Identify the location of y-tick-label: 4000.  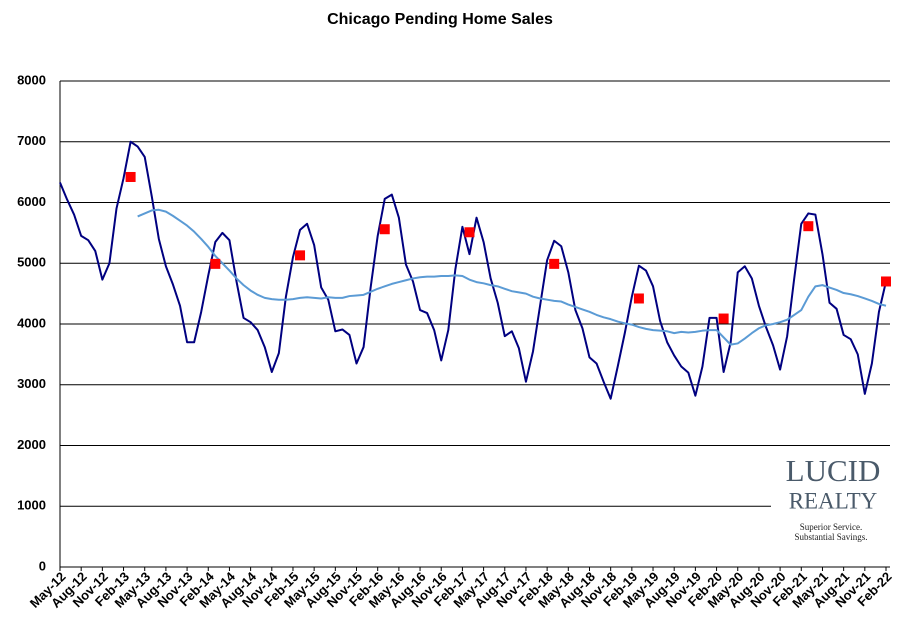
(31, 322).